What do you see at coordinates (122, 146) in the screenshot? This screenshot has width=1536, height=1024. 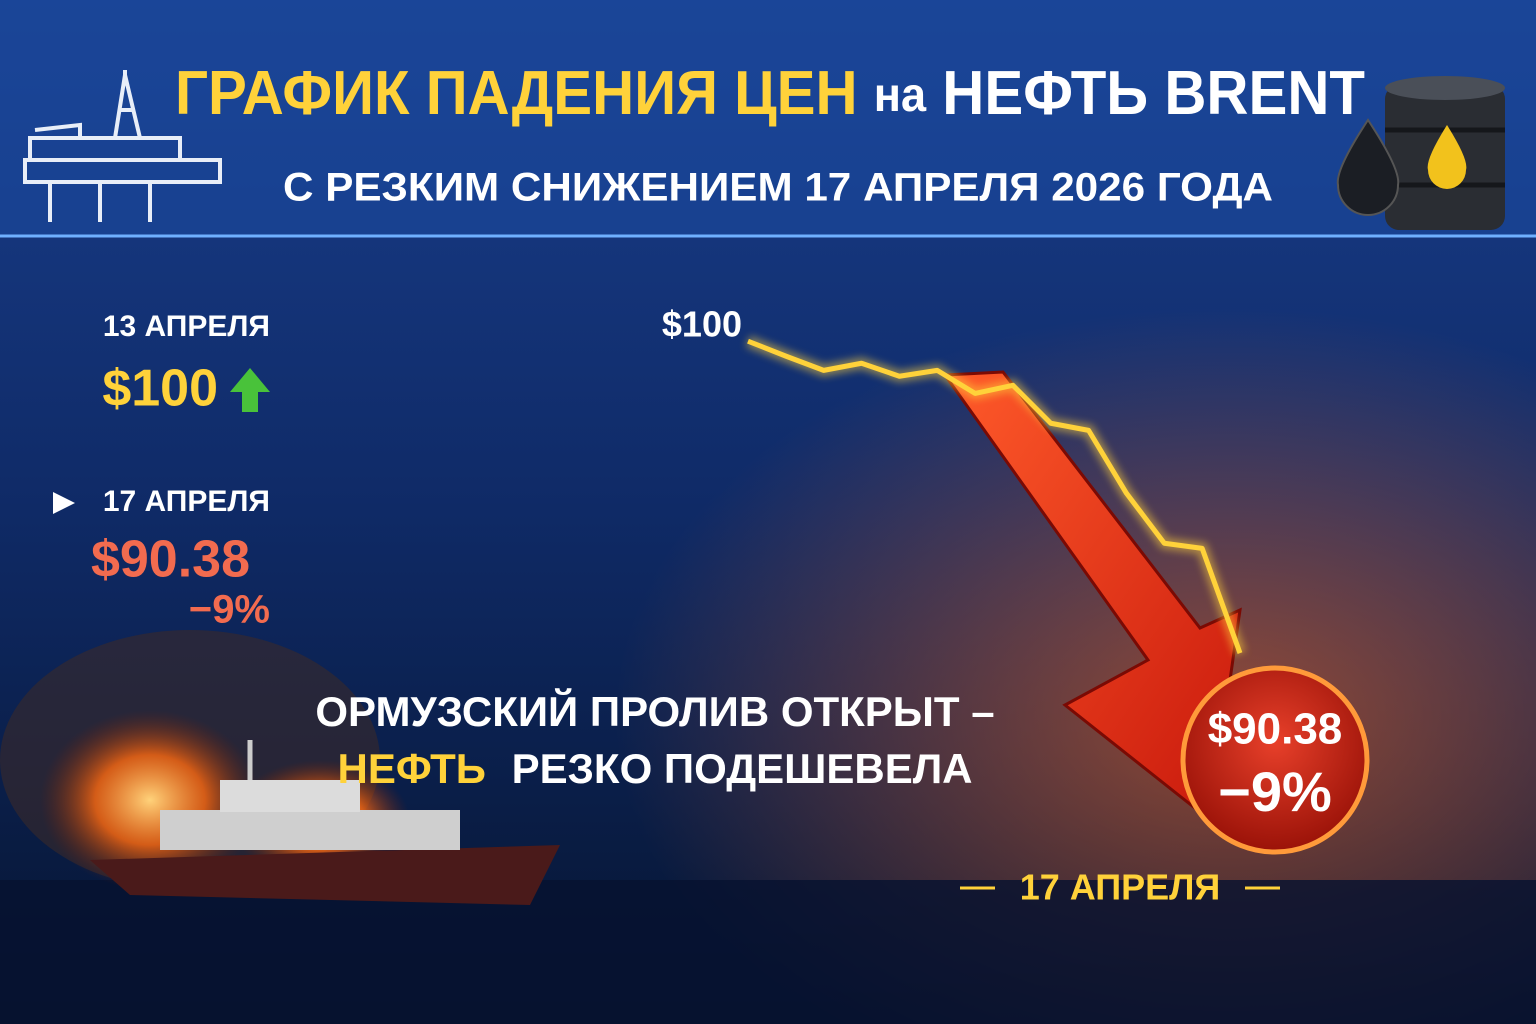 I see `oil-rig-icon` at bounding box center [122, 146].